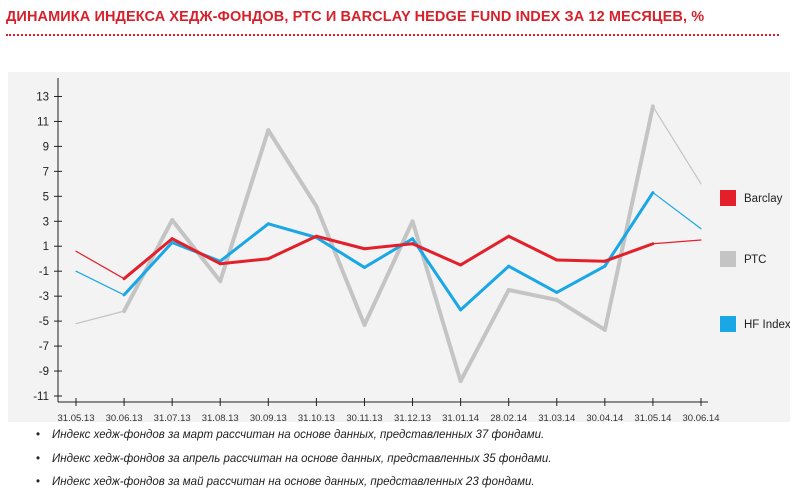 The width and height of the screenshot is (798, 498). What do you see at coordinates (316, 417) in the screenshot?
I see `x-tick-label: 31.10.13` at bounding box center [316, 417].